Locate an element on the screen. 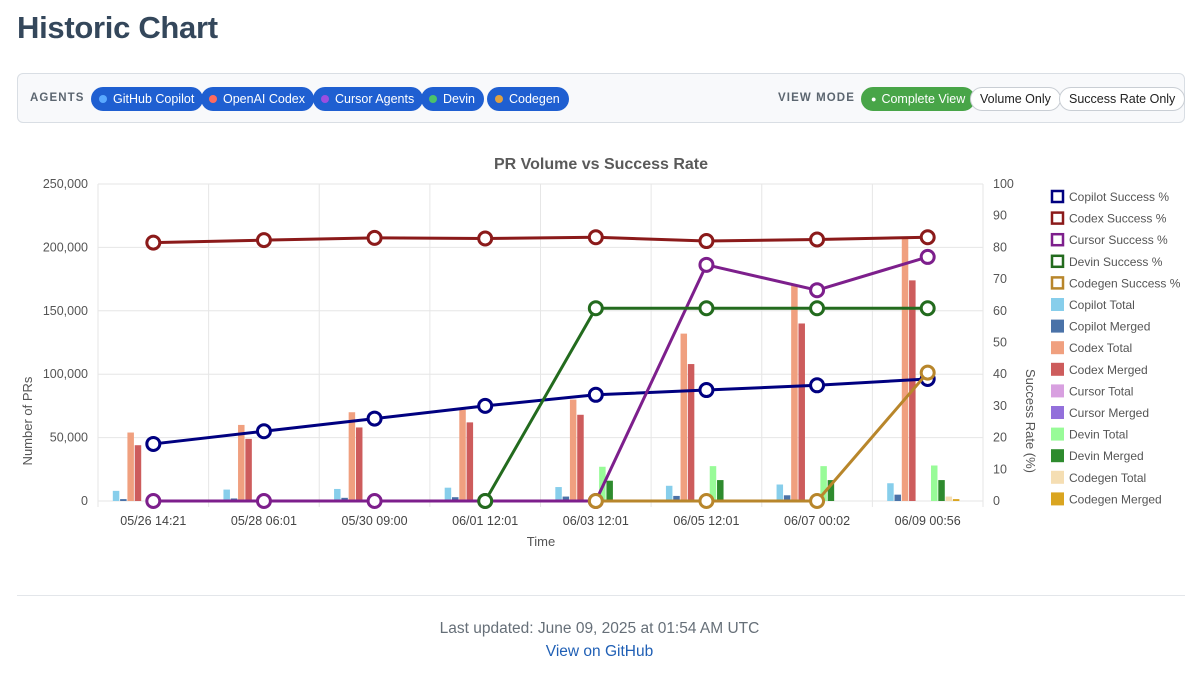  x-tick-label: 06/05 12:01 is located at coordinates (706, 521).